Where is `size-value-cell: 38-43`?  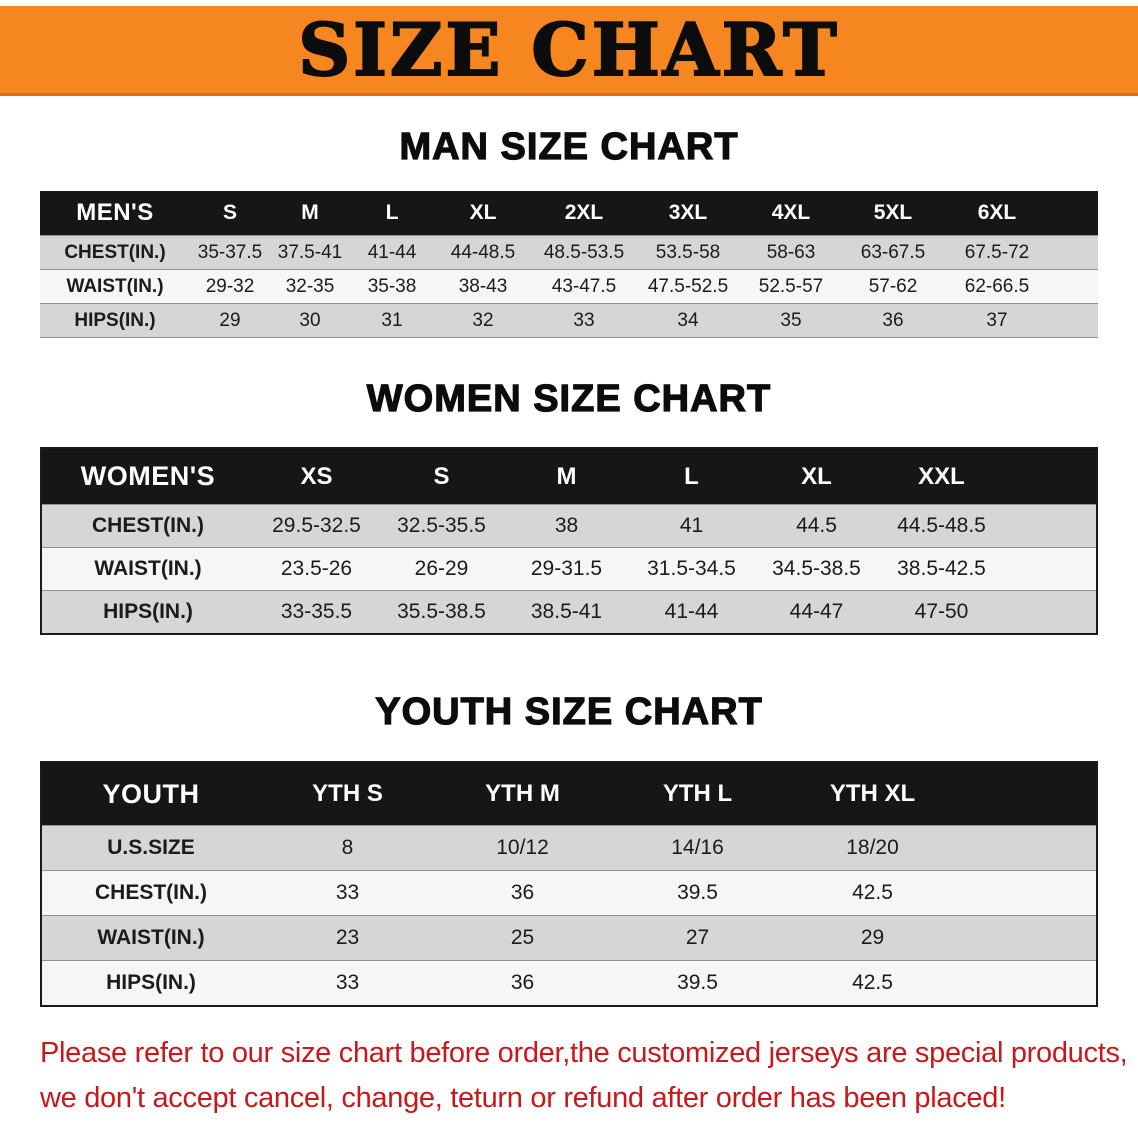
size-value-cell: 38-43 is located at coordinates (483, 286).